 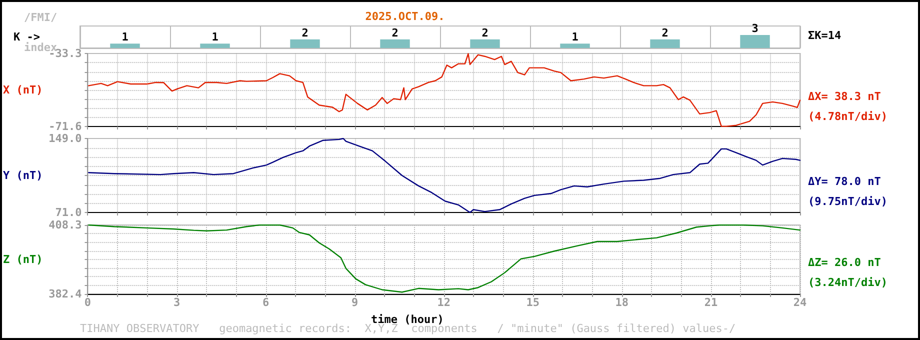 I want to click on y-axis-title: K ->, so click(x=27, y=37).